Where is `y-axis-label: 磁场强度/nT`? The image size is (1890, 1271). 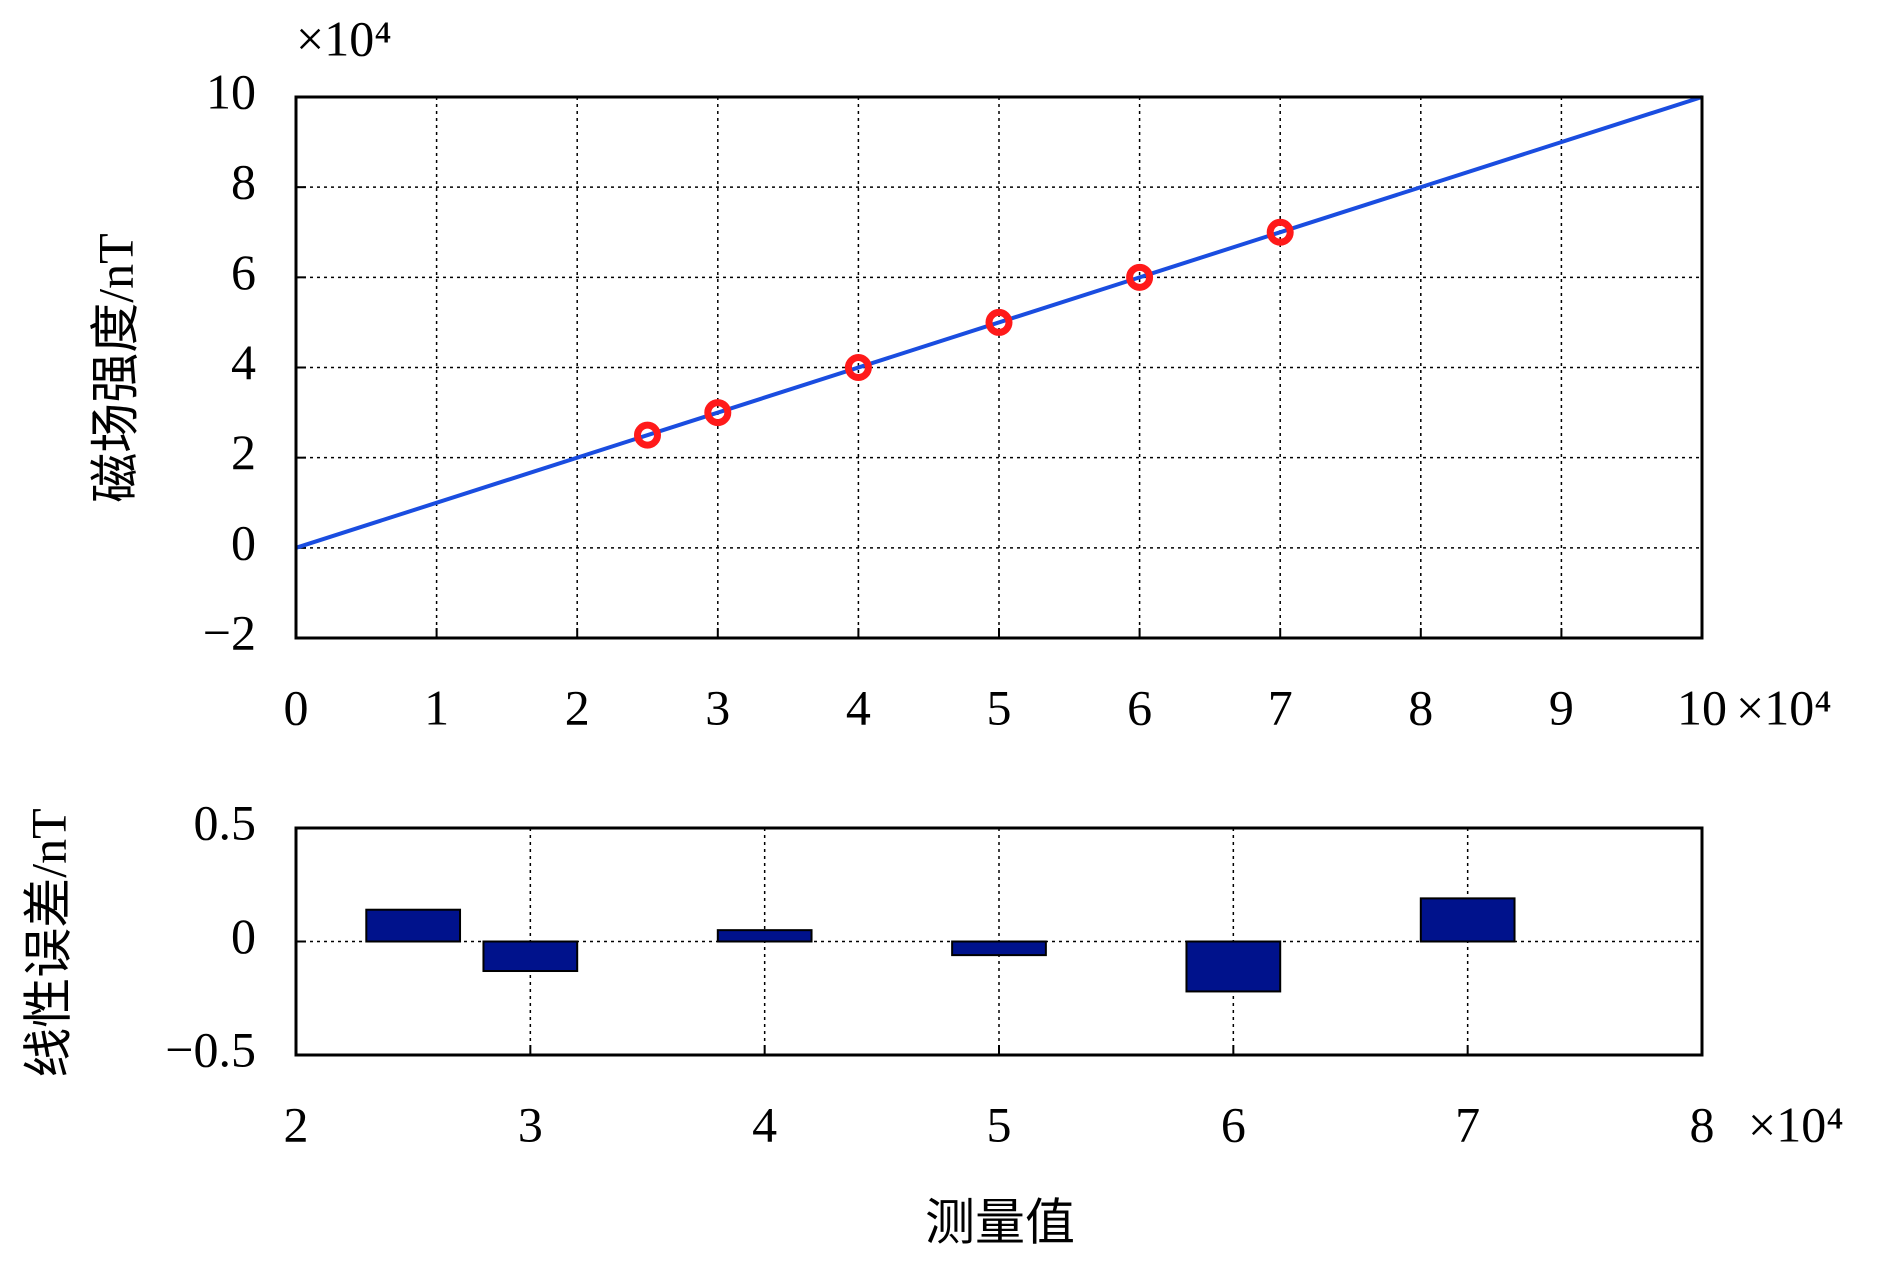 y-axis-label: 磁场强度/nT is located at coordinates (115, 367).